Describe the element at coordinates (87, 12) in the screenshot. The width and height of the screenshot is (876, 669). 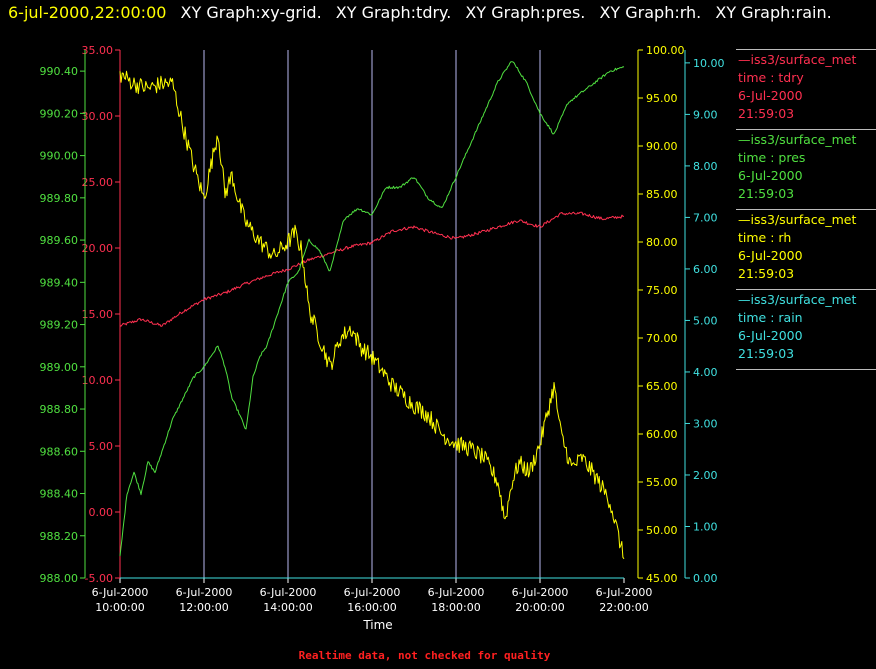
I see `header-timestamp: 6-jul-2000,22:00:00` at that location.